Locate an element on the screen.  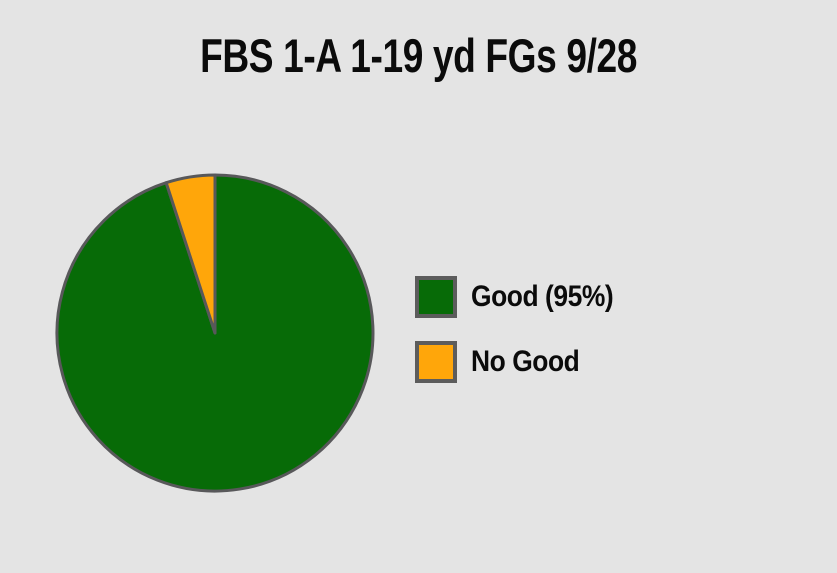
legend-swatch-no-good-icon is located at coordinates (436, 362).